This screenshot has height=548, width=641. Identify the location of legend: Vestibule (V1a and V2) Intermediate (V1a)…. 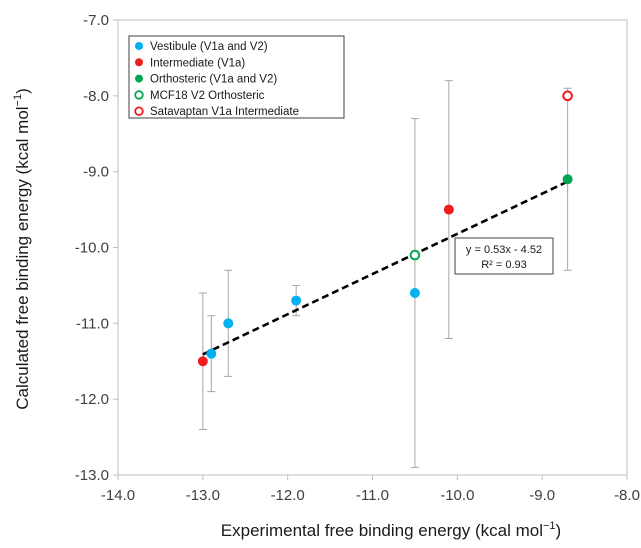
(236, 77).